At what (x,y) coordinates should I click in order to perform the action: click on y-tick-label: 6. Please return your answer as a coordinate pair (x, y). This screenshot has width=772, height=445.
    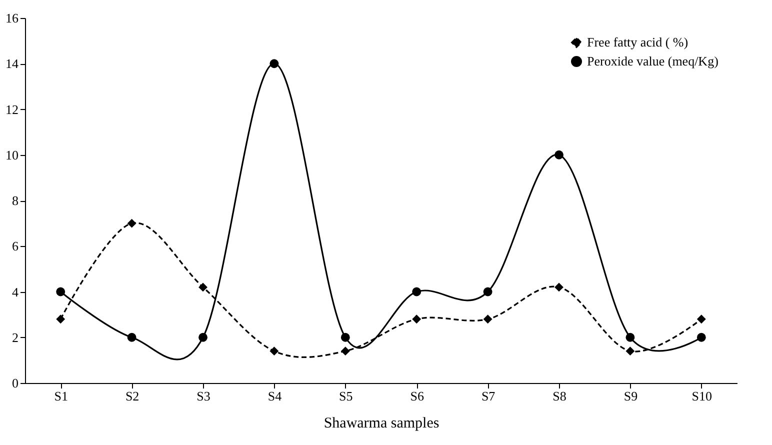
    Looking at the image, I should click on (15, 246).